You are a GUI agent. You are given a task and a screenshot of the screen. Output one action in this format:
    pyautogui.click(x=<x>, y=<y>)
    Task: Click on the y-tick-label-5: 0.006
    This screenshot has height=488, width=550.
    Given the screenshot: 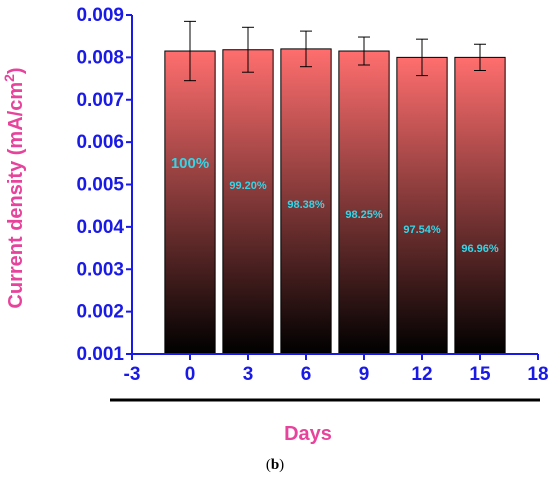 What is the action you would take?
    pyautogui.click(x=100, y=142)
    